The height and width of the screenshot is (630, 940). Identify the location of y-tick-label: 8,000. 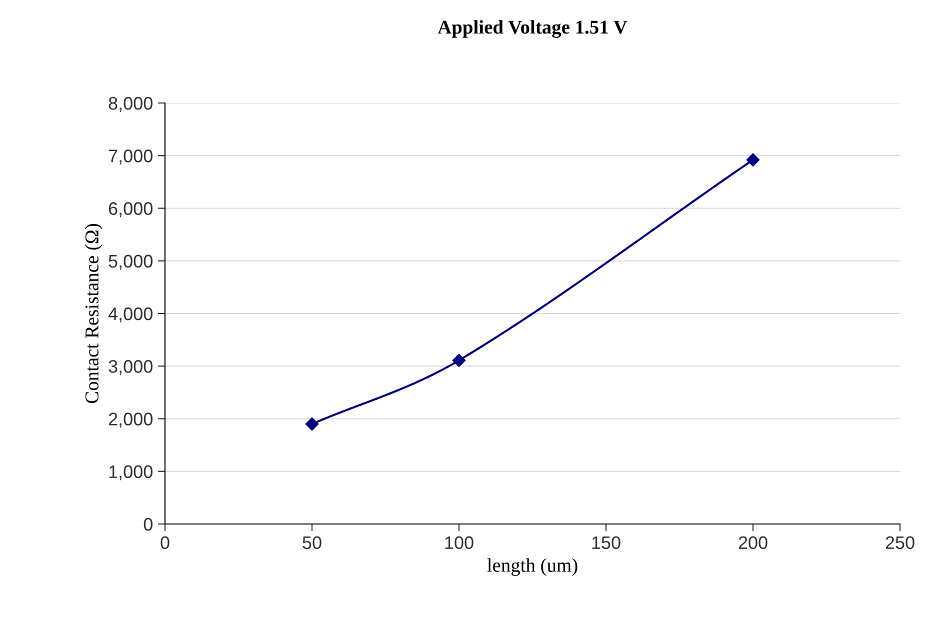
(130, 104).